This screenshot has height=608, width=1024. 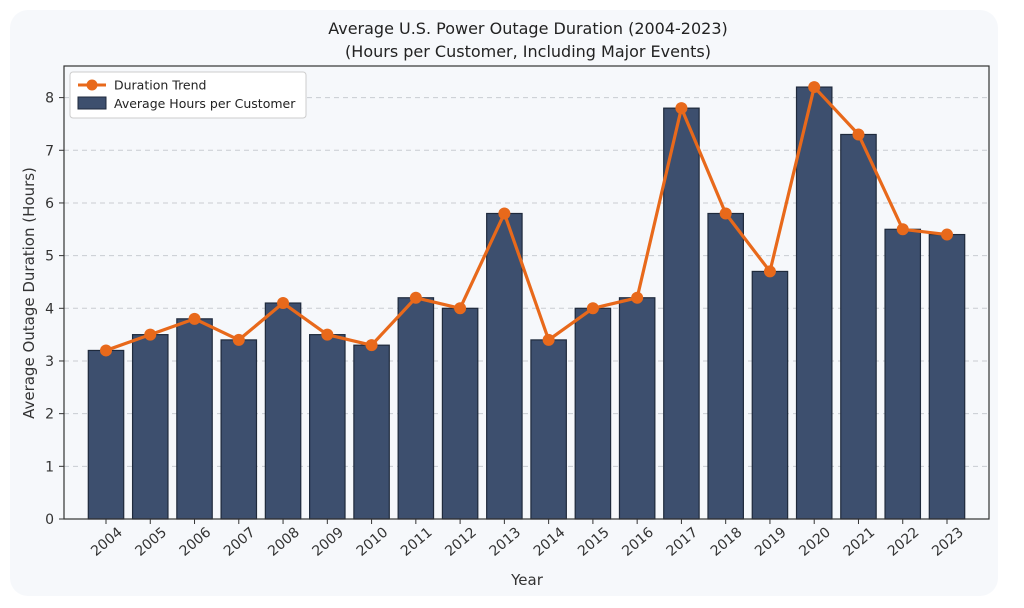 I want to click on legend-label-trend: Duration Trend, so click(x=160, y=85).